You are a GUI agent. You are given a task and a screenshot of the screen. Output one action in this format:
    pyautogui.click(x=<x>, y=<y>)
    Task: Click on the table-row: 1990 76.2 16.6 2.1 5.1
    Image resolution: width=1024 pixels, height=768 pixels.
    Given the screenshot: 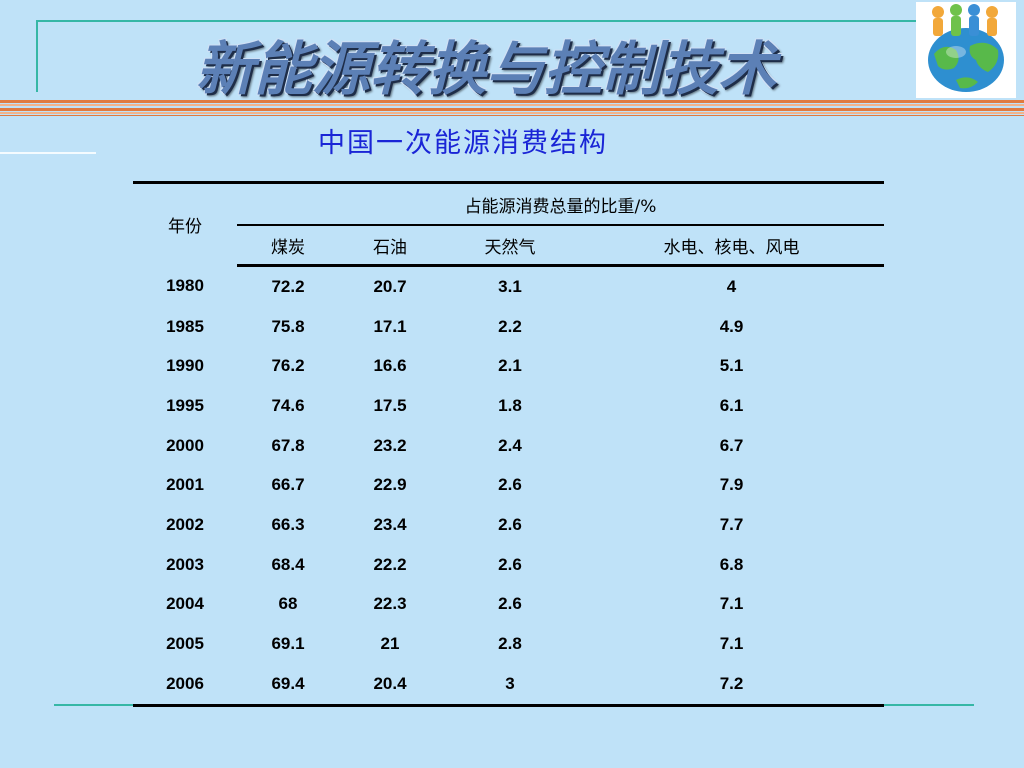 What is the action you would take?
    pyautogui.click(x=508, y=366)
    